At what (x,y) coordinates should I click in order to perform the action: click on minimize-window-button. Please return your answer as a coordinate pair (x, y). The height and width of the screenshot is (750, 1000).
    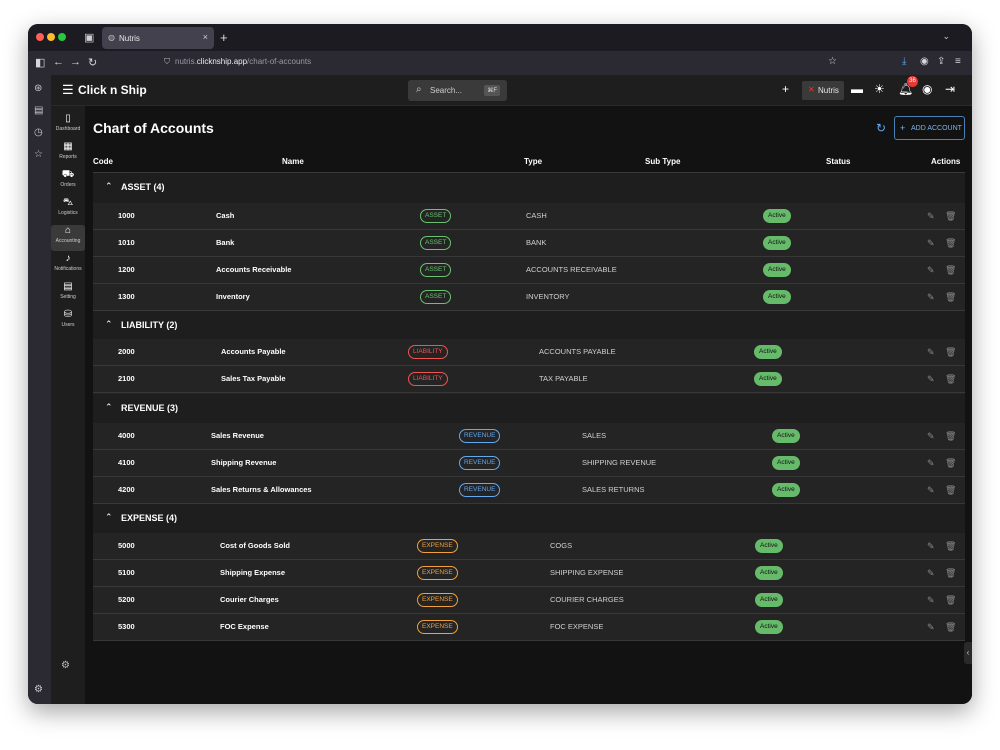
    Looking at the image, I should click on (51, 37).